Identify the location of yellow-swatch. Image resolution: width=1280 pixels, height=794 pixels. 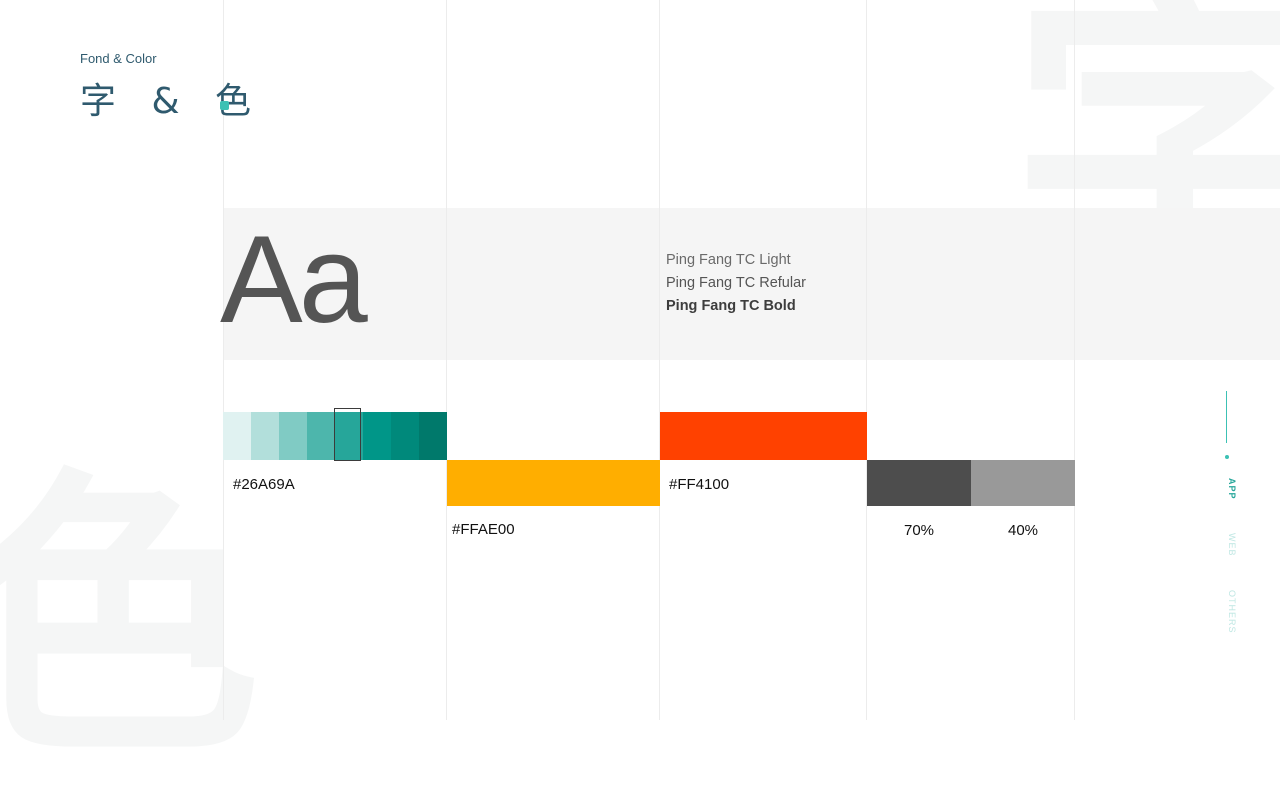
(553, 483).